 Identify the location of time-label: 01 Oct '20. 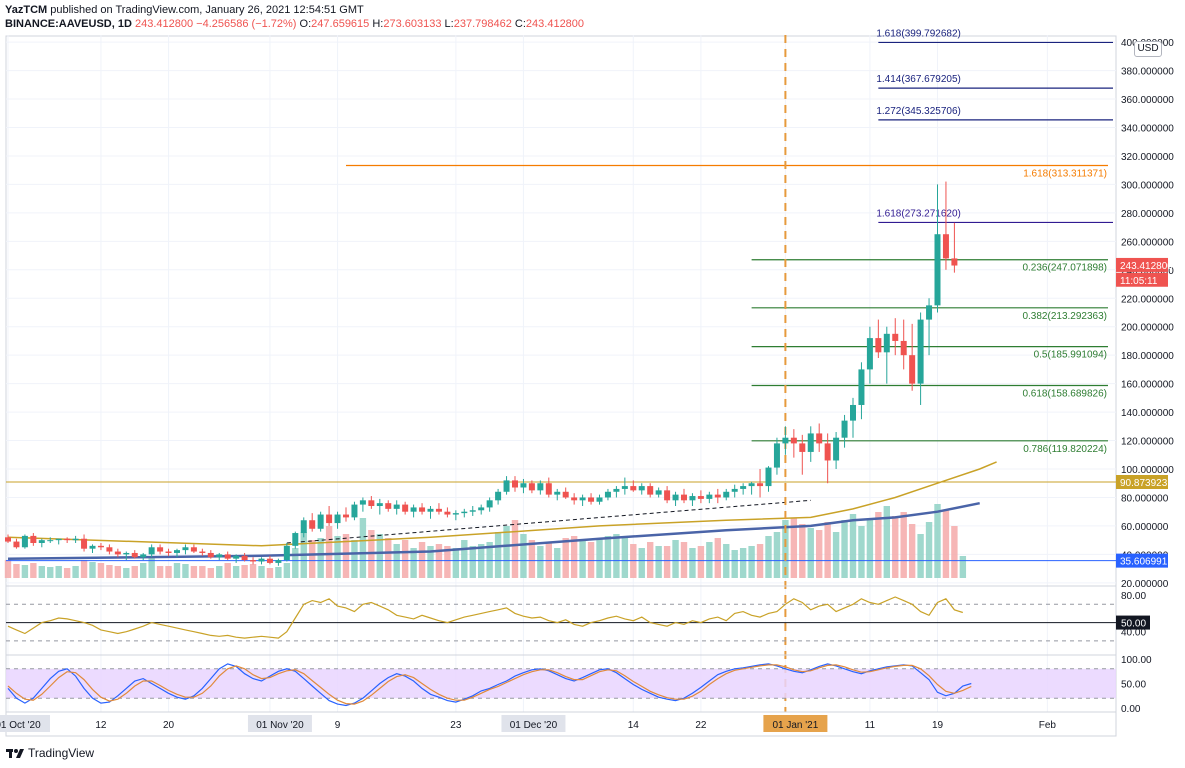
(20, 725).